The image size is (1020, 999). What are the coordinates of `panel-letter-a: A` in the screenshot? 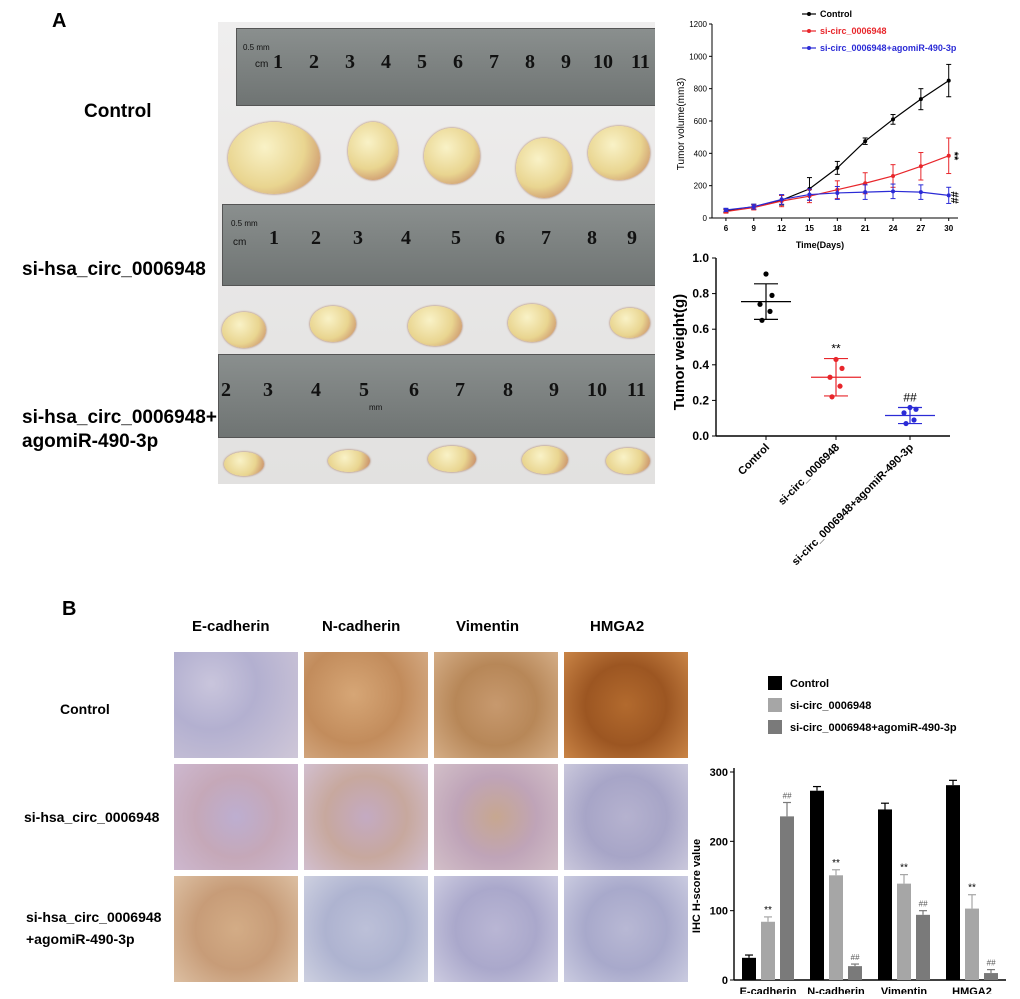 It's located at (59, 21).